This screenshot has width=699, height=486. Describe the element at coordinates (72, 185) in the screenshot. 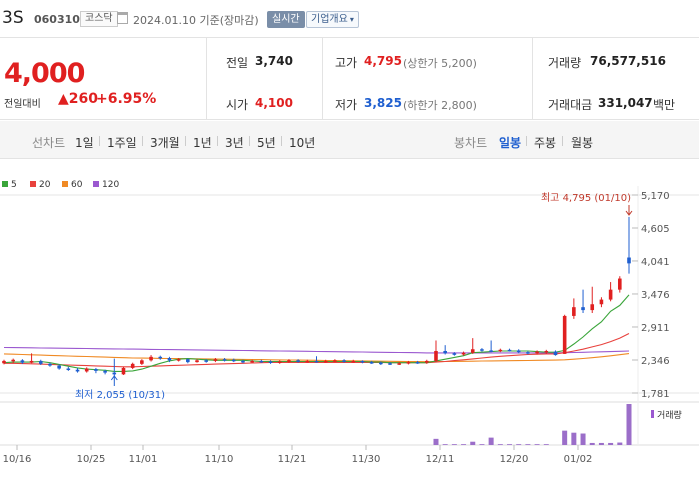

I see `legend-ma60: 60` at that location.